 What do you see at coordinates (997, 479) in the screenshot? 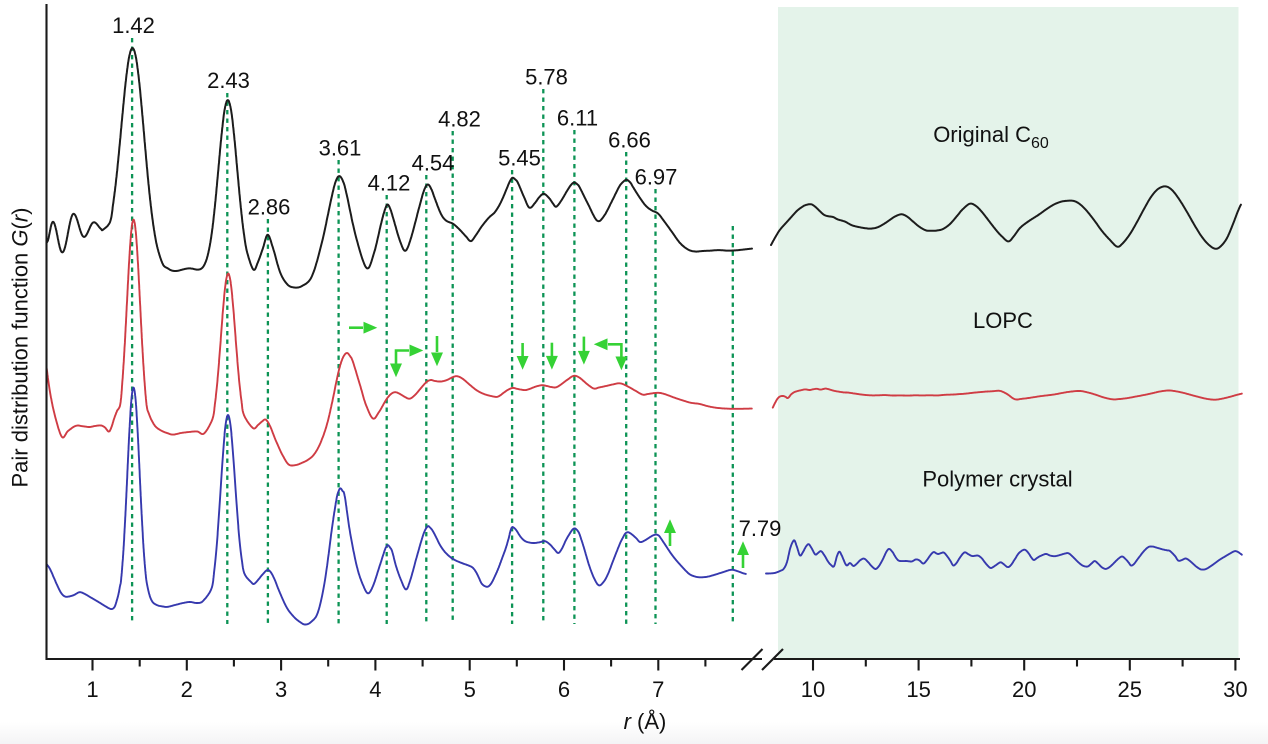
I see `svg-text: Polymer crystal` at bounding box center [997, 479].